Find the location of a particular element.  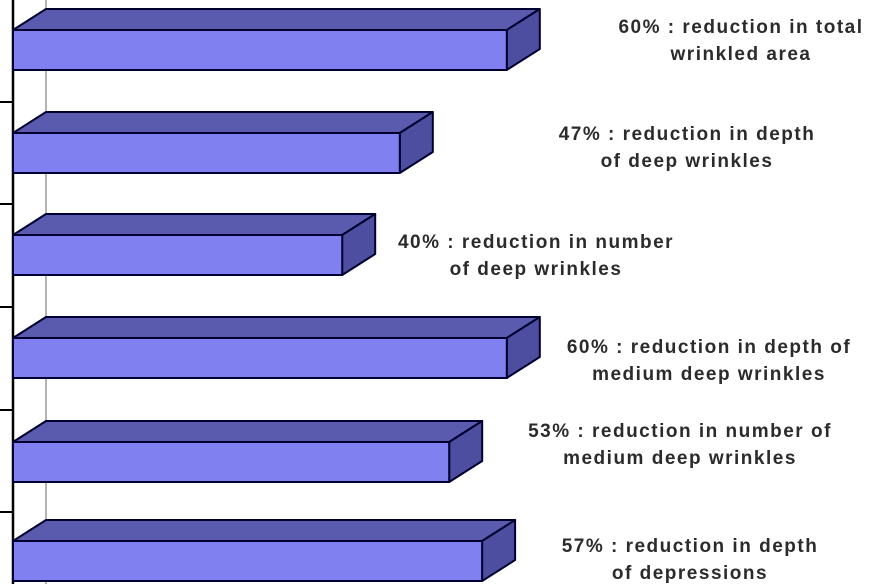

bar-5-top-face is located at coordinates (248, 431).